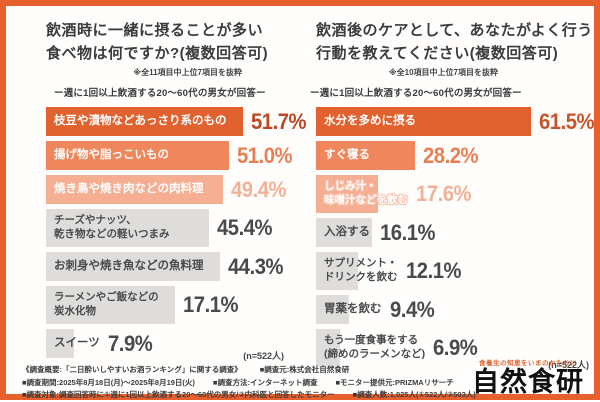 The width and height of the screenshot is (600, 402). I want to click on bar-row: 胃薬を飲む 9.4%, so click(456, 309).